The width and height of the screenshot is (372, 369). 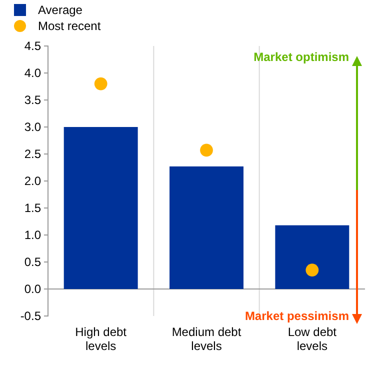 I want to click on legend-label: Most recent, so click(x=70, y=26).